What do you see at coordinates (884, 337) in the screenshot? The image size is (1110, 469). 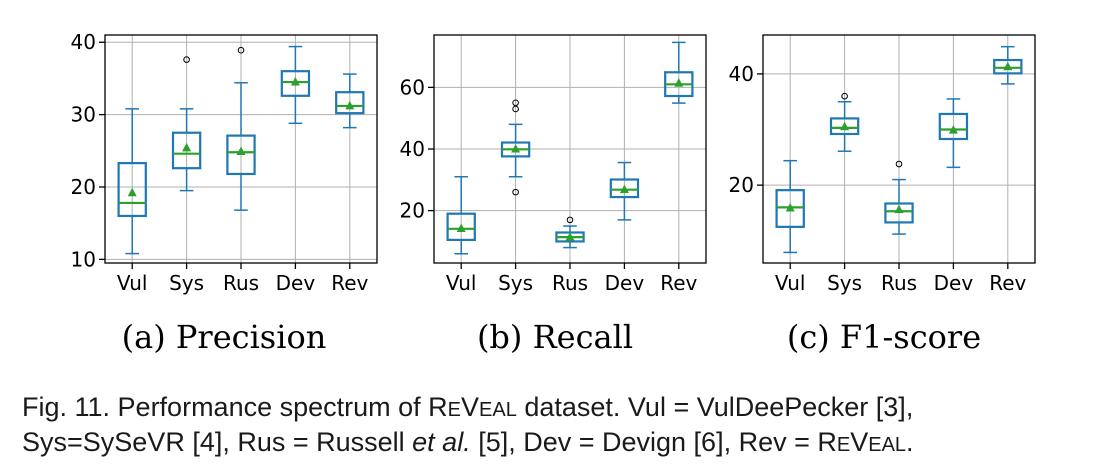 I see `subplot-c-title: (c) F1-score` at bounding box center [884, 337].